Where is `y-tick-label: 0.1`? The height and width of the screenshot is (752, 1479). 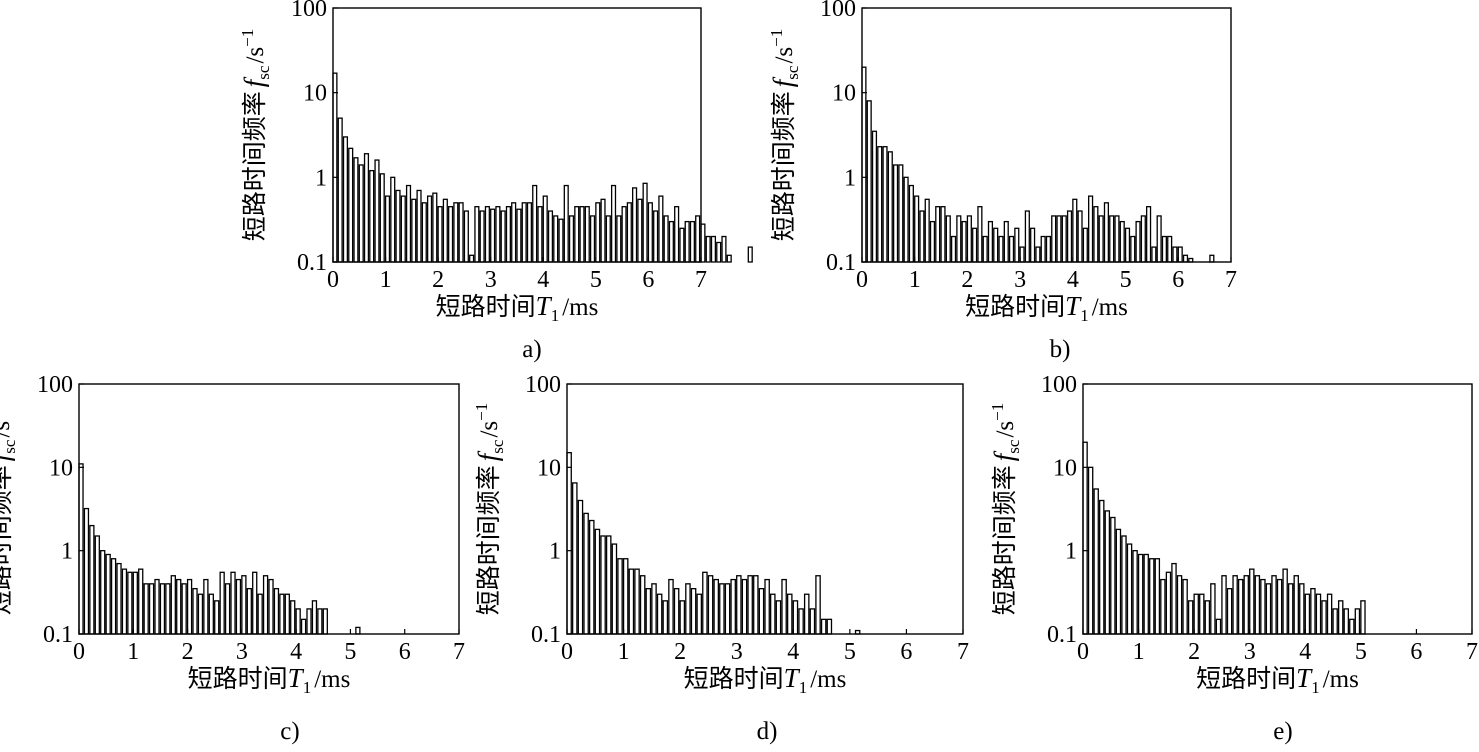 y-tick-label: 0.1 is located at coordinates (546, 635).